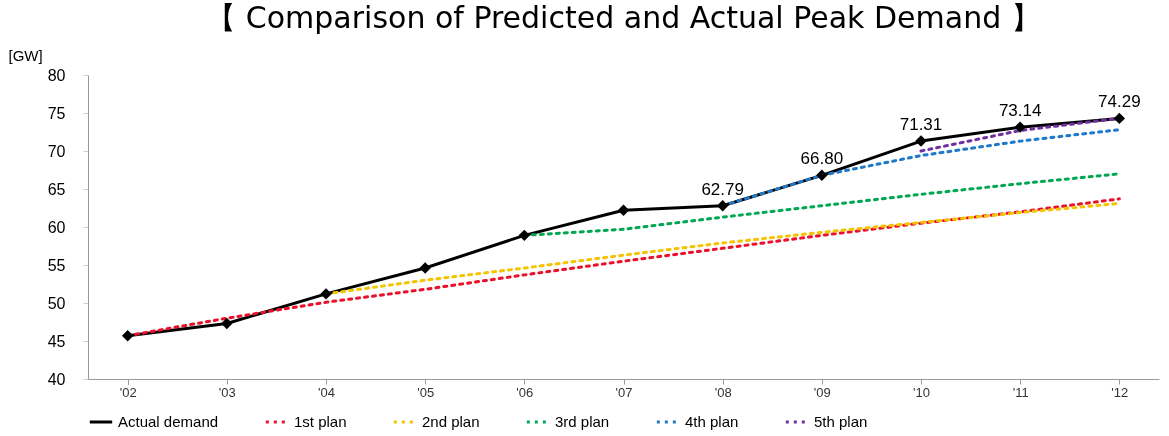 This screenshot has height=436, width=1169. I want to click on legend-label: 3rd plan, so click(582, 421).